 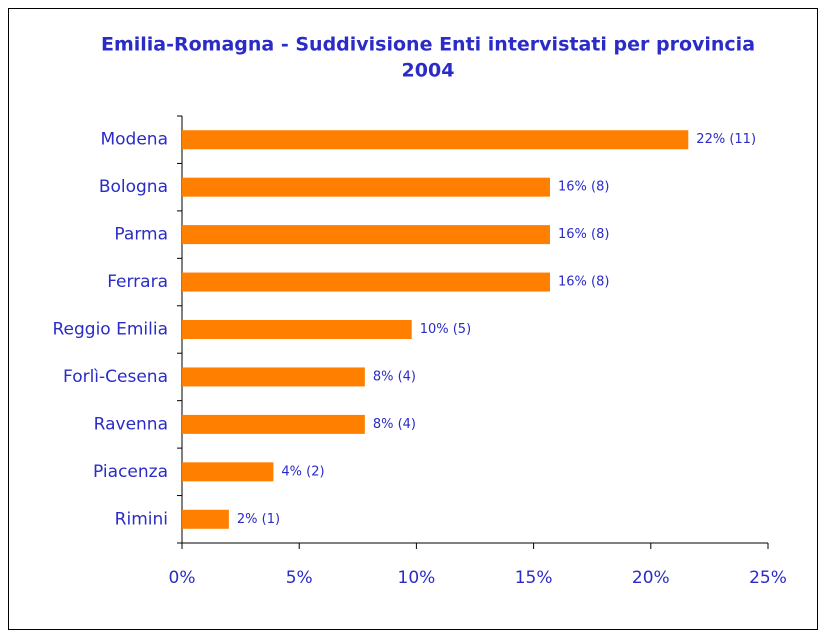 What do you see at coordinates (445, 329) in the screenshot?
I see `value-label: 10% (5)` at bounding box center [445, 329].